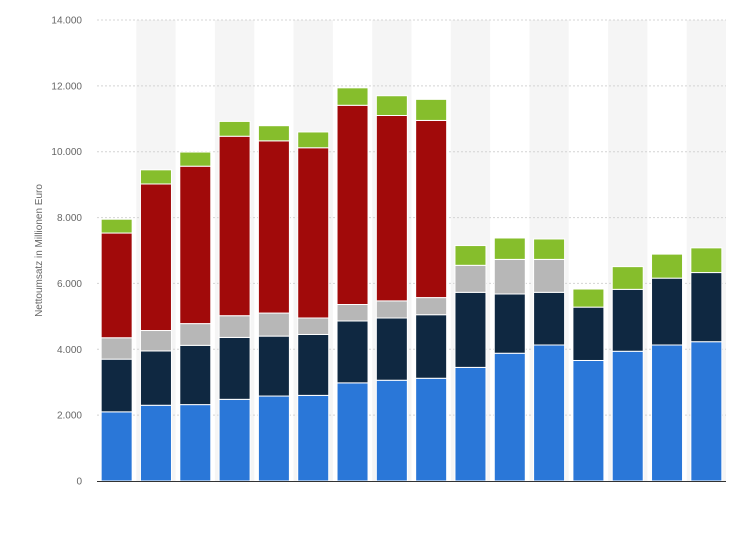 Image resolution: width=754 pixels, height=560 pixels. I want to click on y-tick-label: 8.000, so click(69, 218).